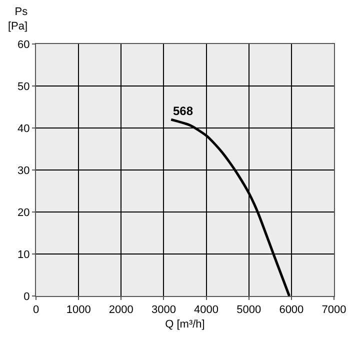  What do you see at coordinates (206, 310) in the screenshot?
I see `x-tick-label: 4000` at bounding box center [206, 310].